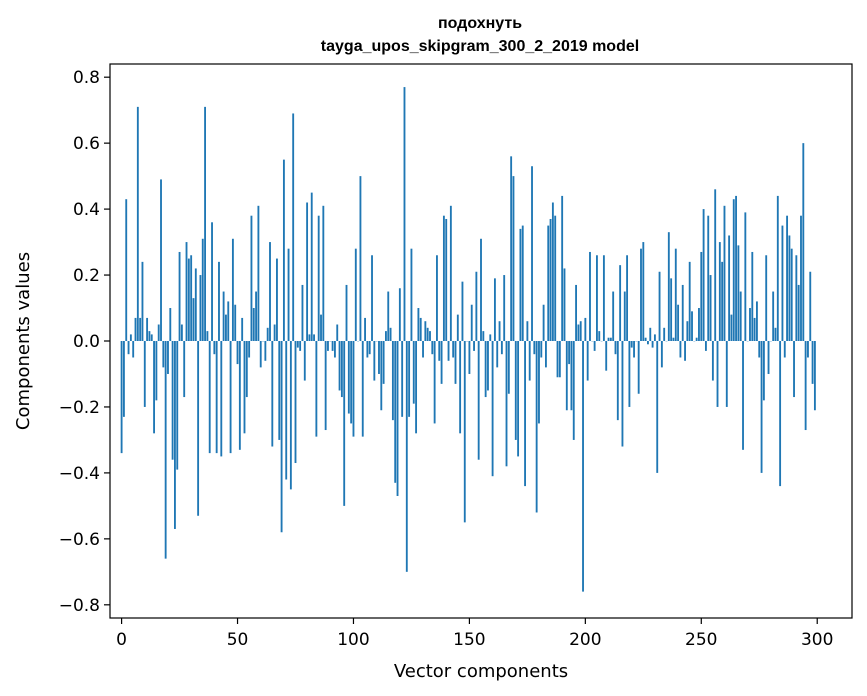  I want to click on y-tick-label: −0.2, so click(79, 408).